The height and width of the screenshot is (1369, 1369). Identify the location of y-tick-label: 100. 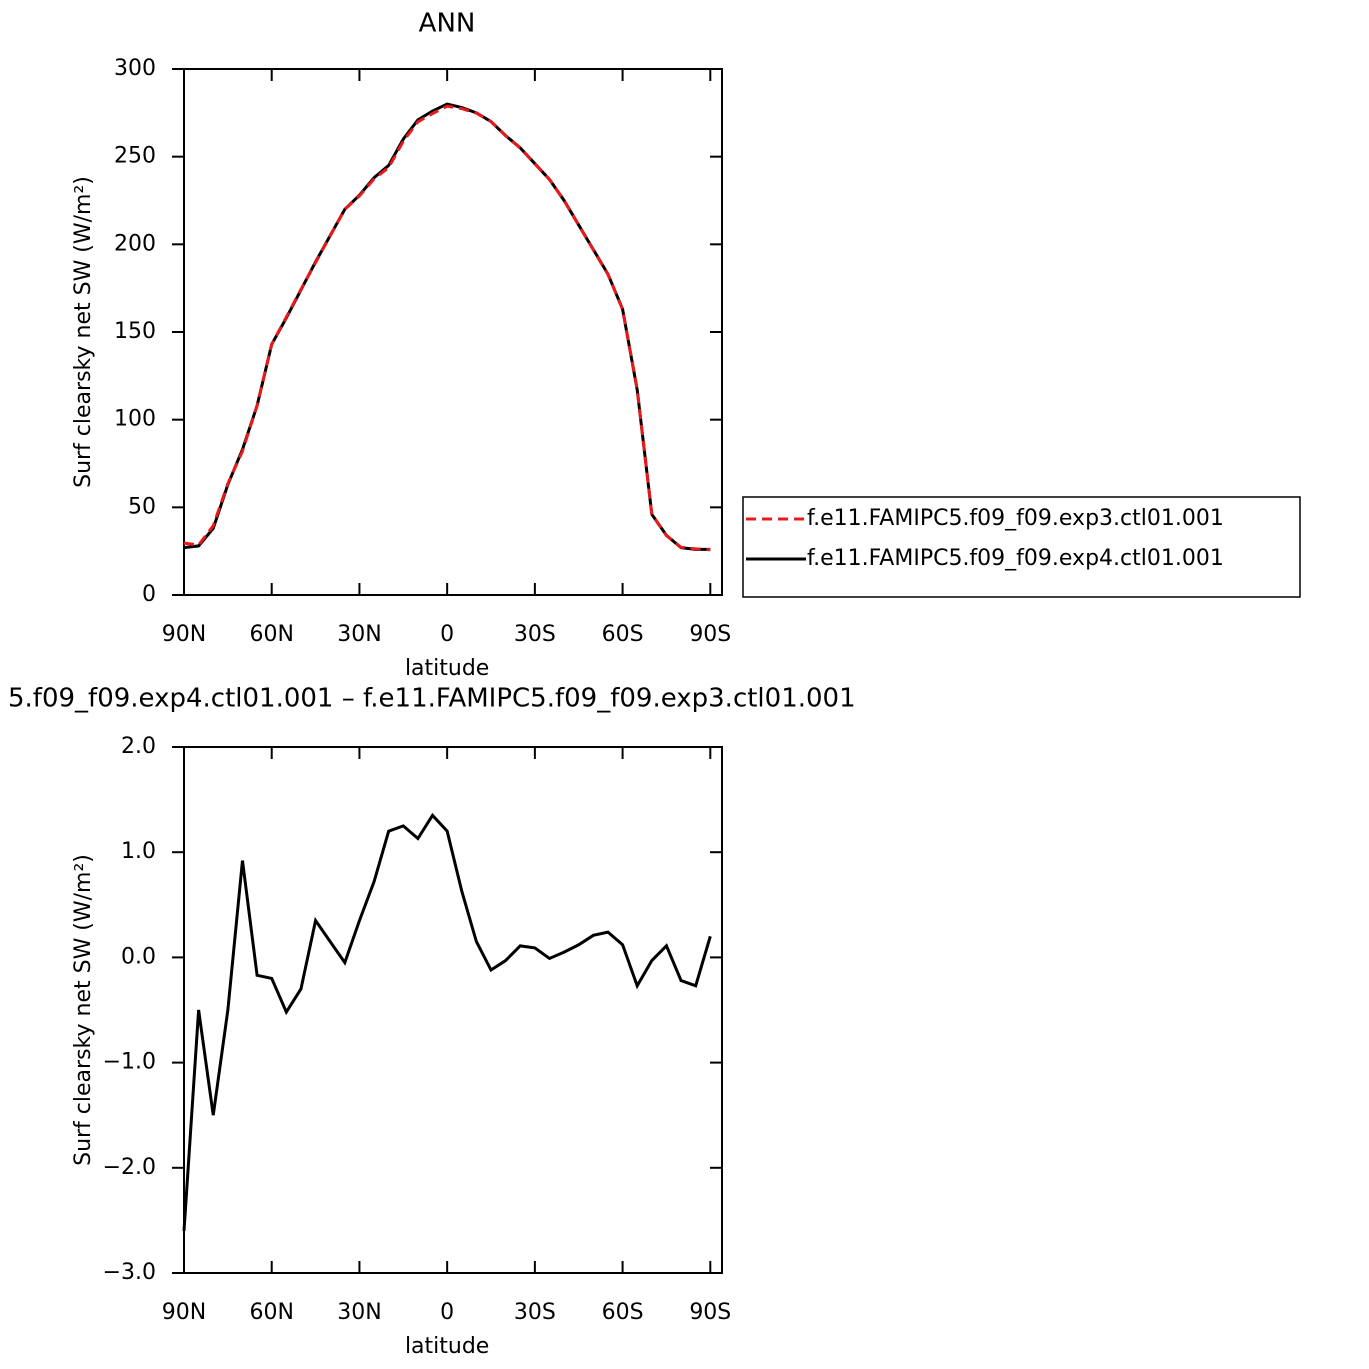
(135, 419).